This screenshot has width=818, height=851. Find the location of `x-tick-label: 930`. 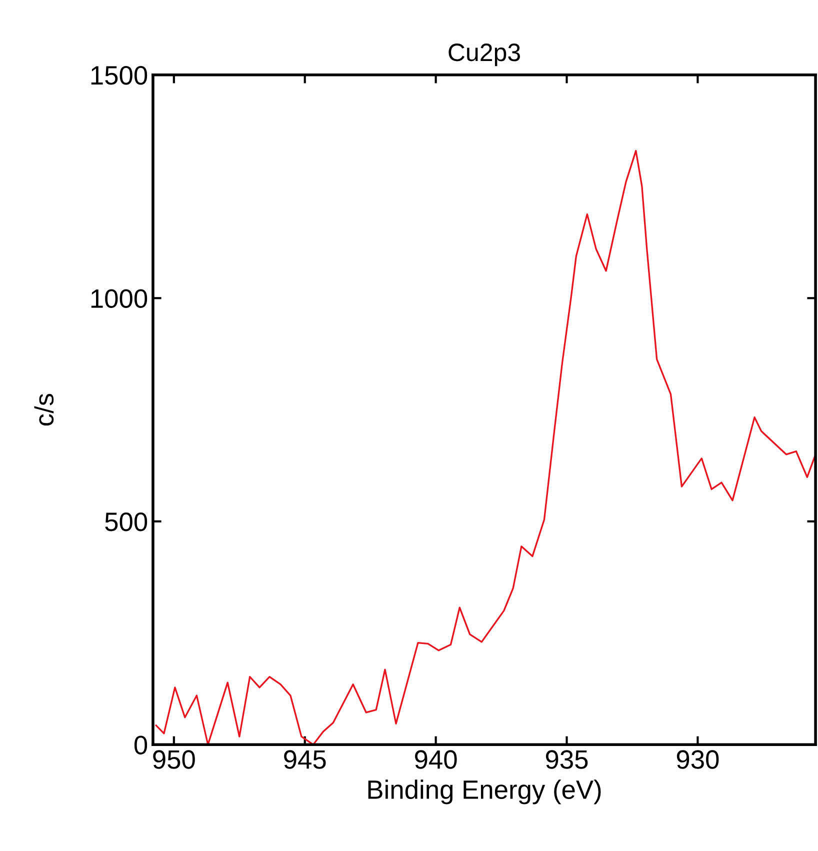

x-tick-label: 930 is located at coordinates (697, 759).